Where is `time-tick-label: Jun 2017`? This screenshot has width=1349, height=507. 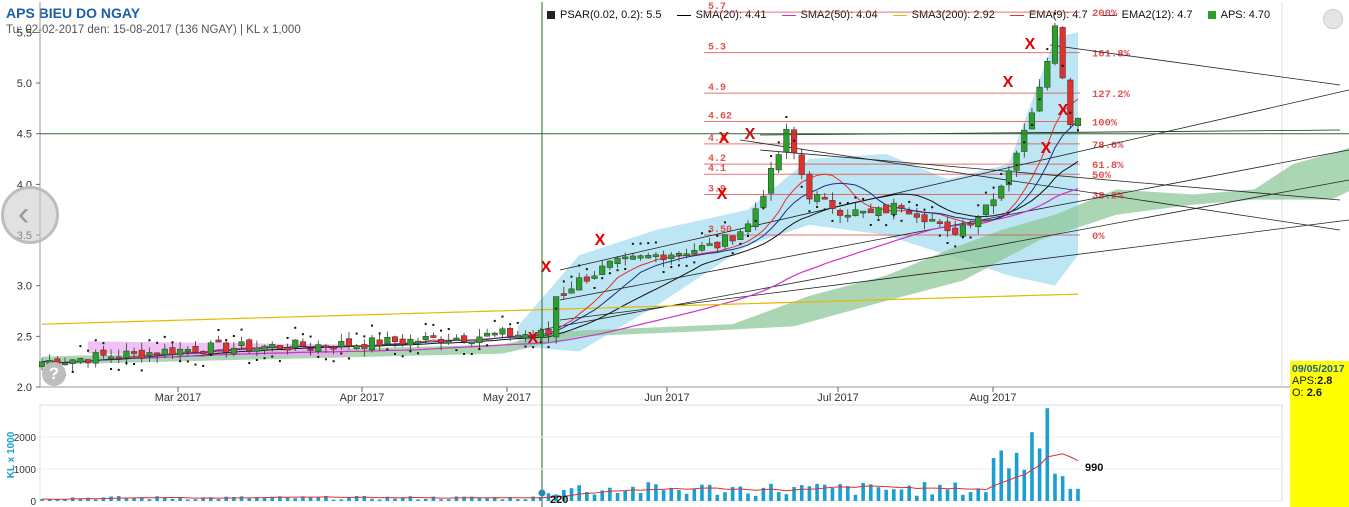
time-tick-label: Jun 2017 is located at coordinates (666, 398).